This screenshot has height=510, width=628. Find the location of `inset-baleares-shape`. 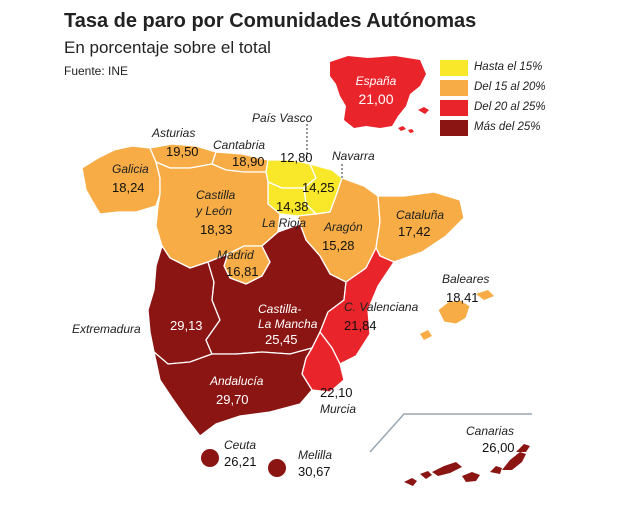

inset-baleares-shape is located at coordinates (423, 110).